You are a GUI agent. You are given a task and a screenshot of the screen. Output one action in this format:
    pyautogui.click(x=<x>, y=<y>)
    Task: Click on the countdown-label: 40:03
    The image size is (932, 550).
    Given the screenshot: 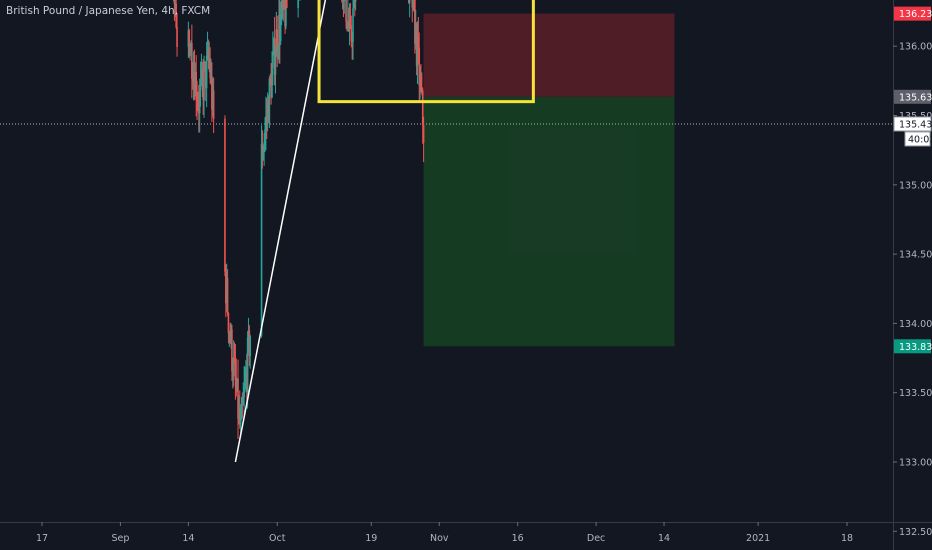 What is the action you would take?
    pyautogui.click(x=920, y=139)
    